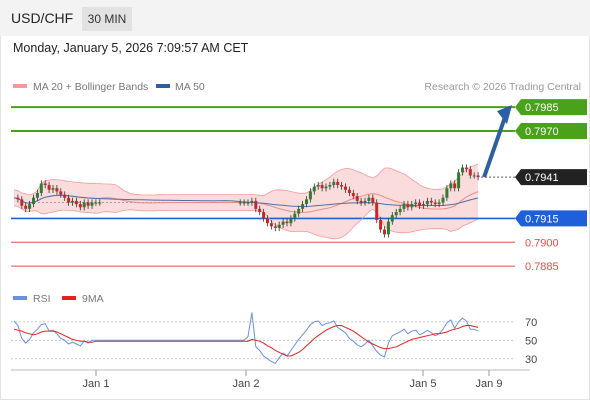  I want to click on level-label-4: 0.7900, so click(542, 243).